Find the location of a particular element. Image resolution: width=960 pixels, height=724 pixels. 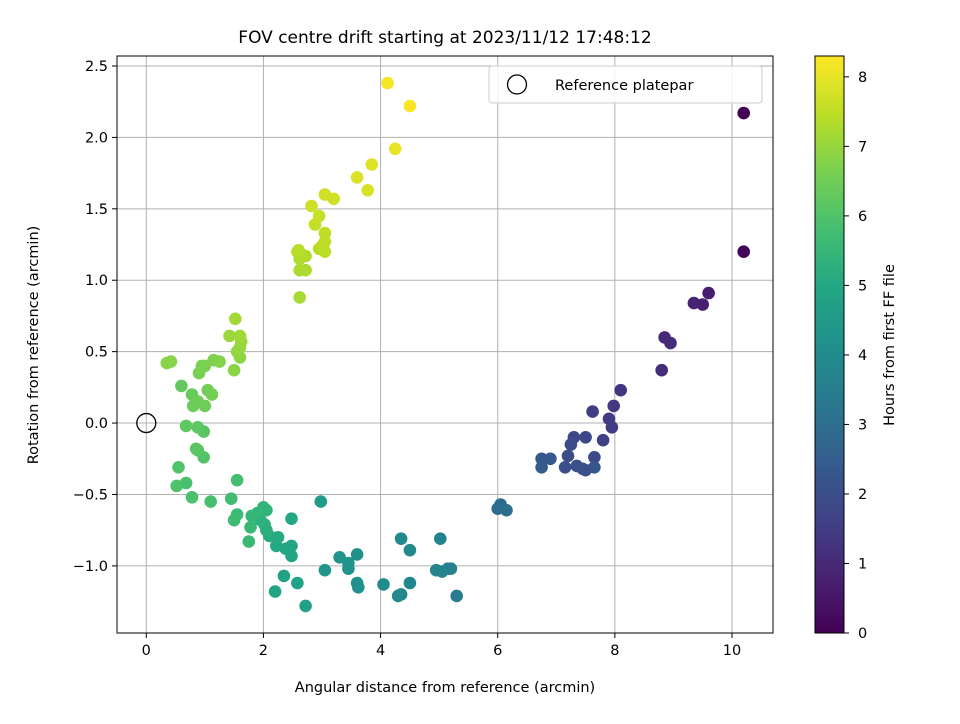

colorbar-label: Hours from first FF file is located at coordinates (890, 345).